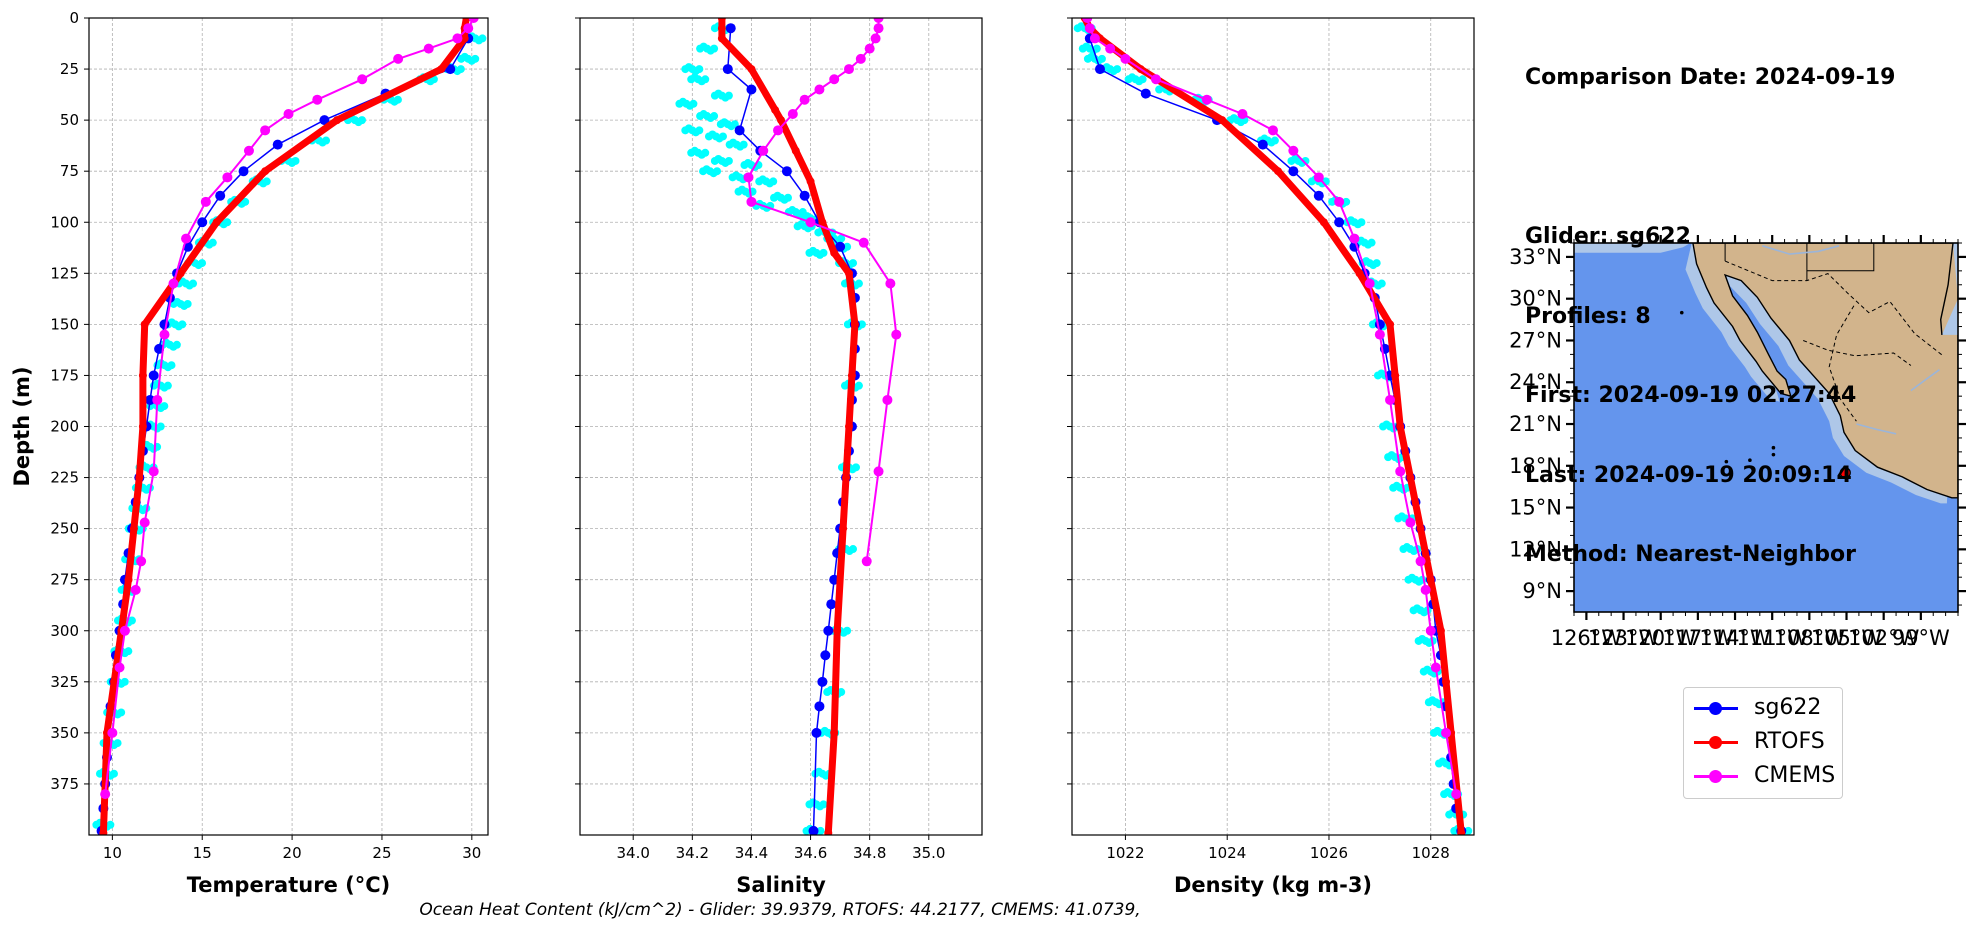 The image size is (1978, 934). Describe the element at coordinates (1921, 638) in the screenshot. I see `lon-tick-label: 99°W` at that location.